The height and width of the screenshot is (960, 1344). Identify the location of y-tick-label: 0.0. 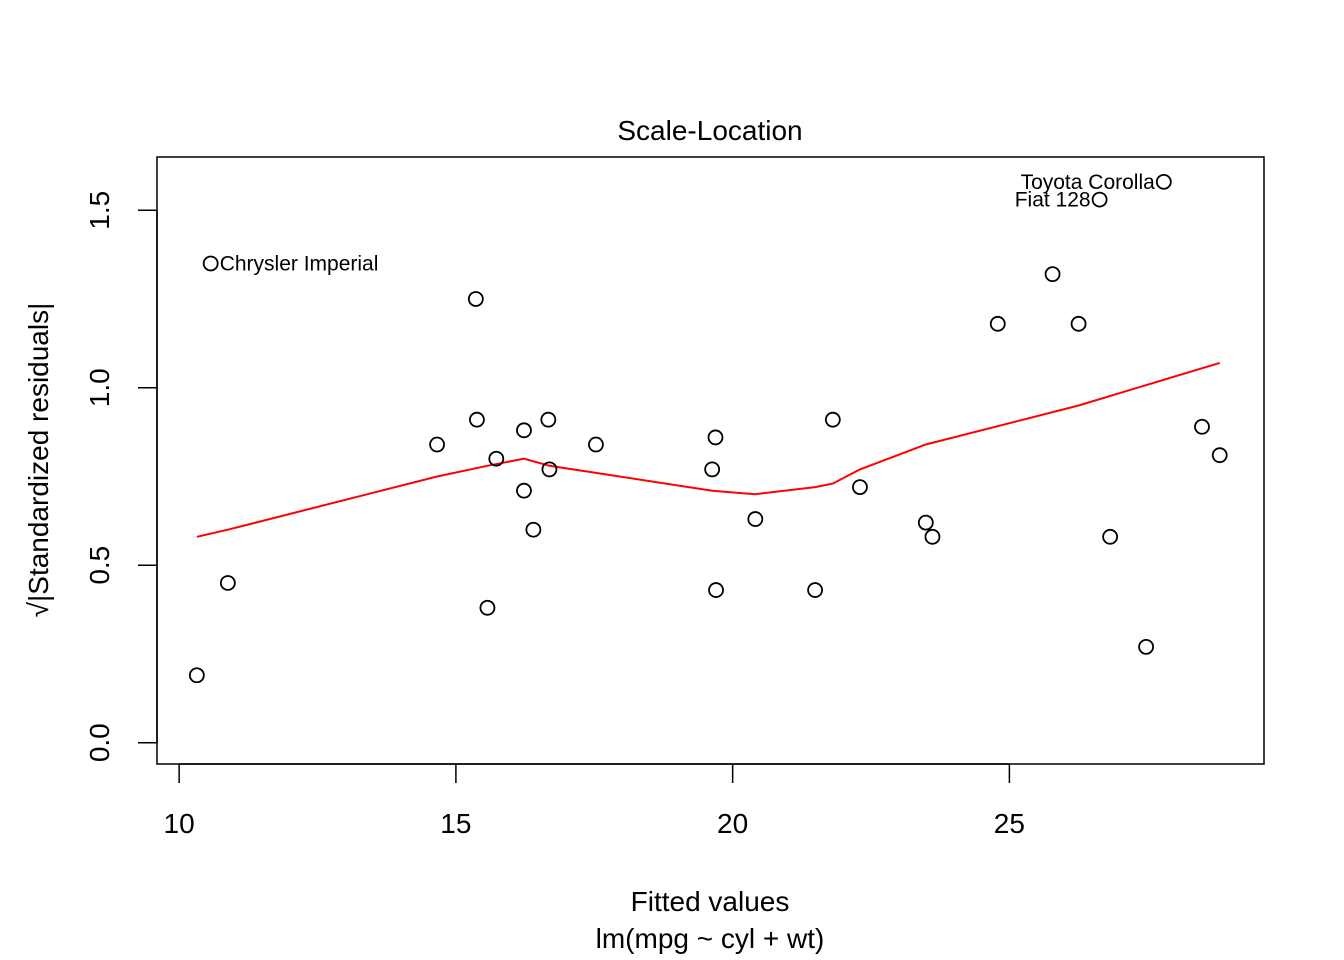
(99, 742).